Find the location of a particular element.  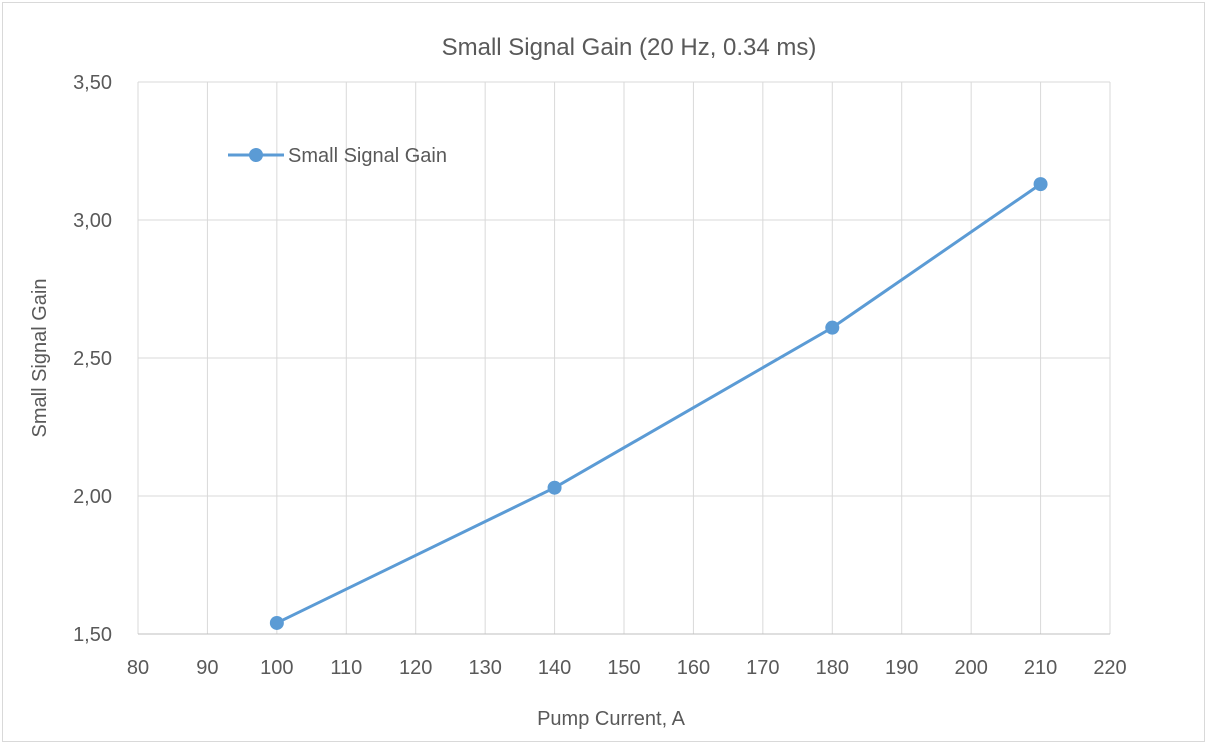

y-tick-label: 3,00 is located at coordinates (92, 221).